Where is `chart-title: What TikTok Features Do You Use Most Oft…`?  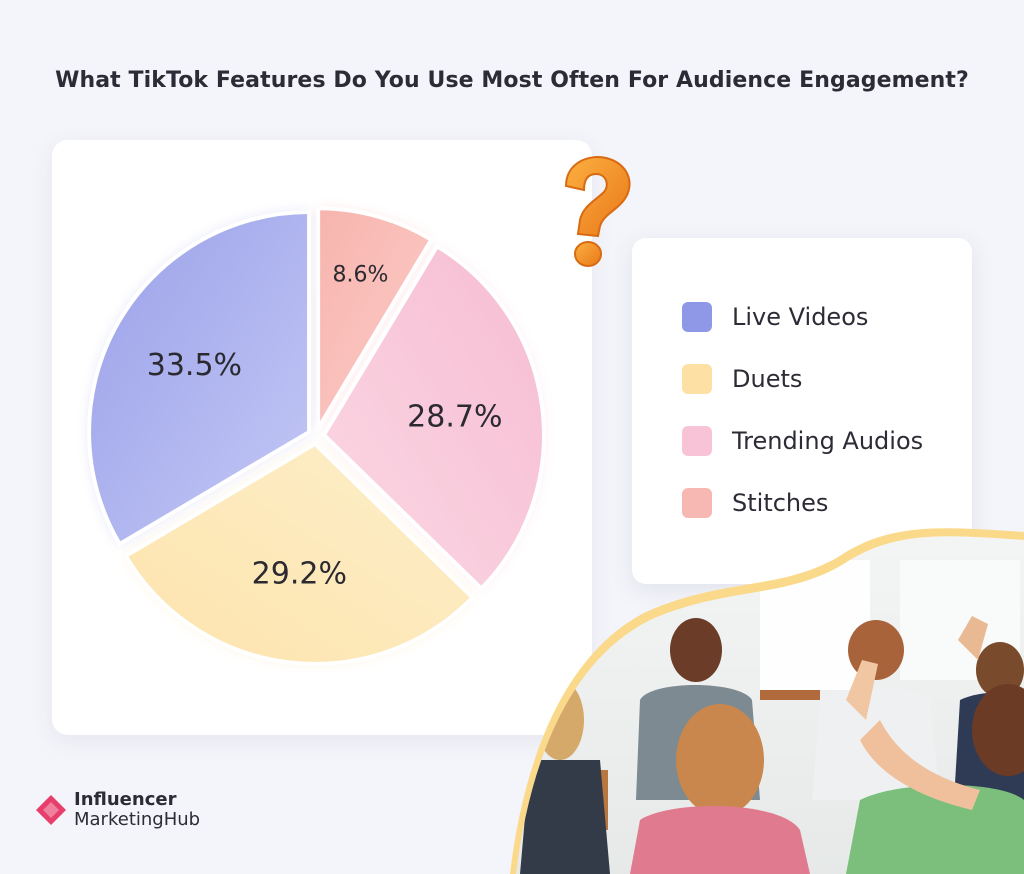 chart-title: What TikTok Features Do You Use Most Oft… is located at coordinates (512, 80).